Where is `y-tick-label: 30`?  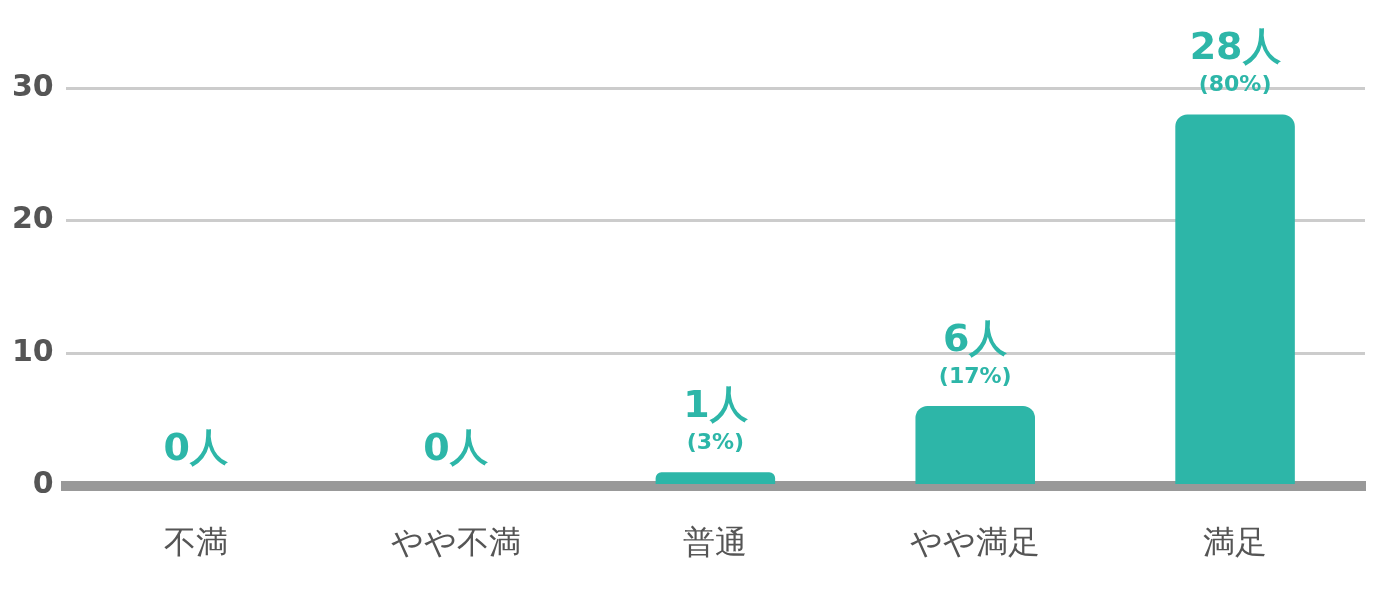
y-tick-label: 30 is located at coordinates (33, 85).